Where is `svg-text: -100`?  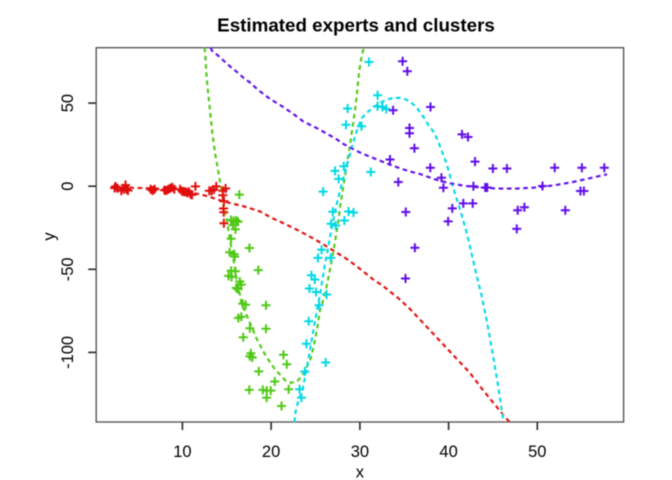 svg-text: -100 is located at coordinates (68, 352).